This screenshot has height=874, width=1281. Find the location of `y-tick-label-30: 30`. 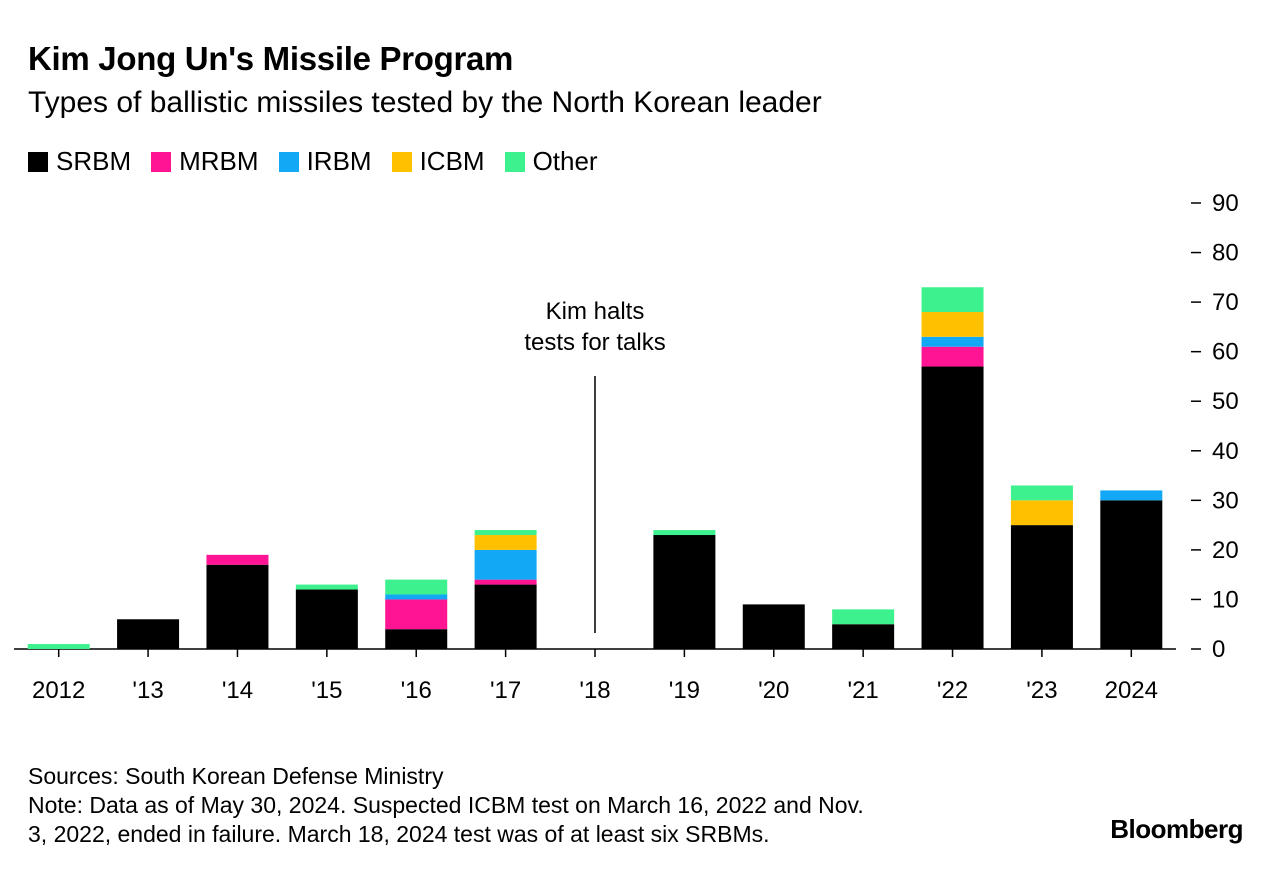

y-tick-label-30: 30 is located at coordinates (1225, 500).